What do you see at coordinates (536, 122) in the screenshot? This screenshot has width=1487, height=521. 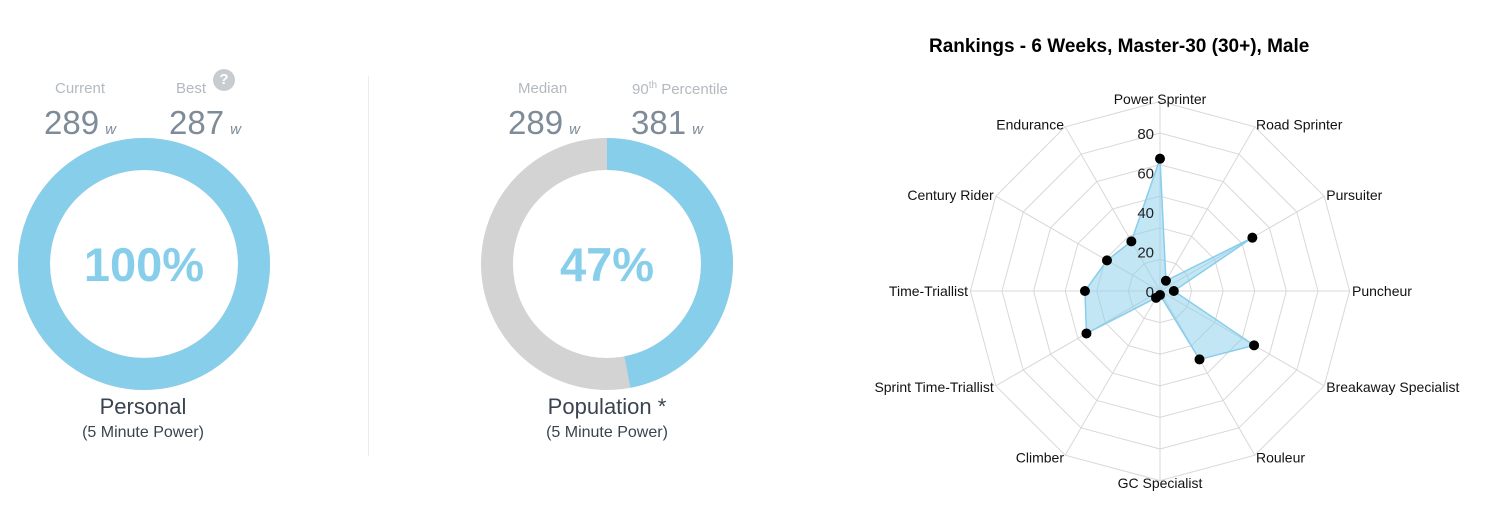 I see `median-value-number: 289` at bounding box center [536, 122].